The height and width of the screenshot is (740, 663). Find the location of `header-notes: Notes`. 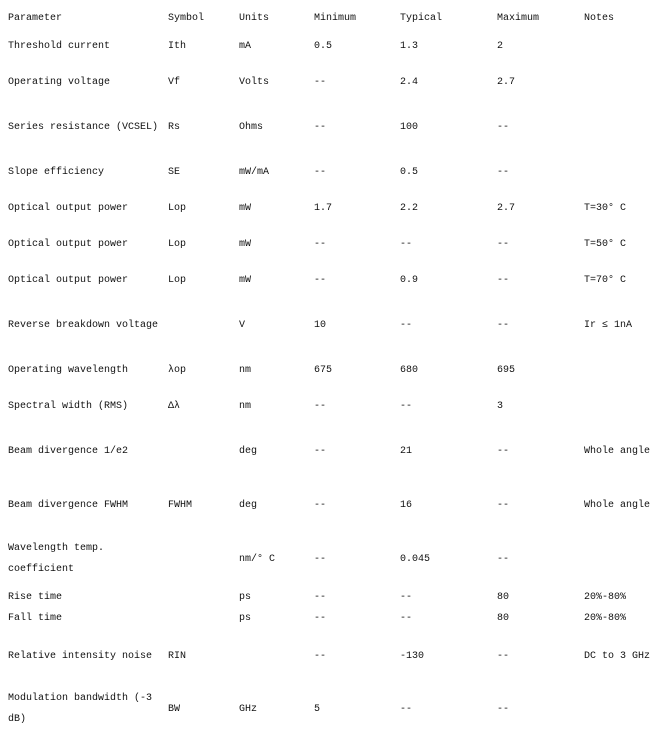

header-notes: Notes is located at coordinates (599, 18).